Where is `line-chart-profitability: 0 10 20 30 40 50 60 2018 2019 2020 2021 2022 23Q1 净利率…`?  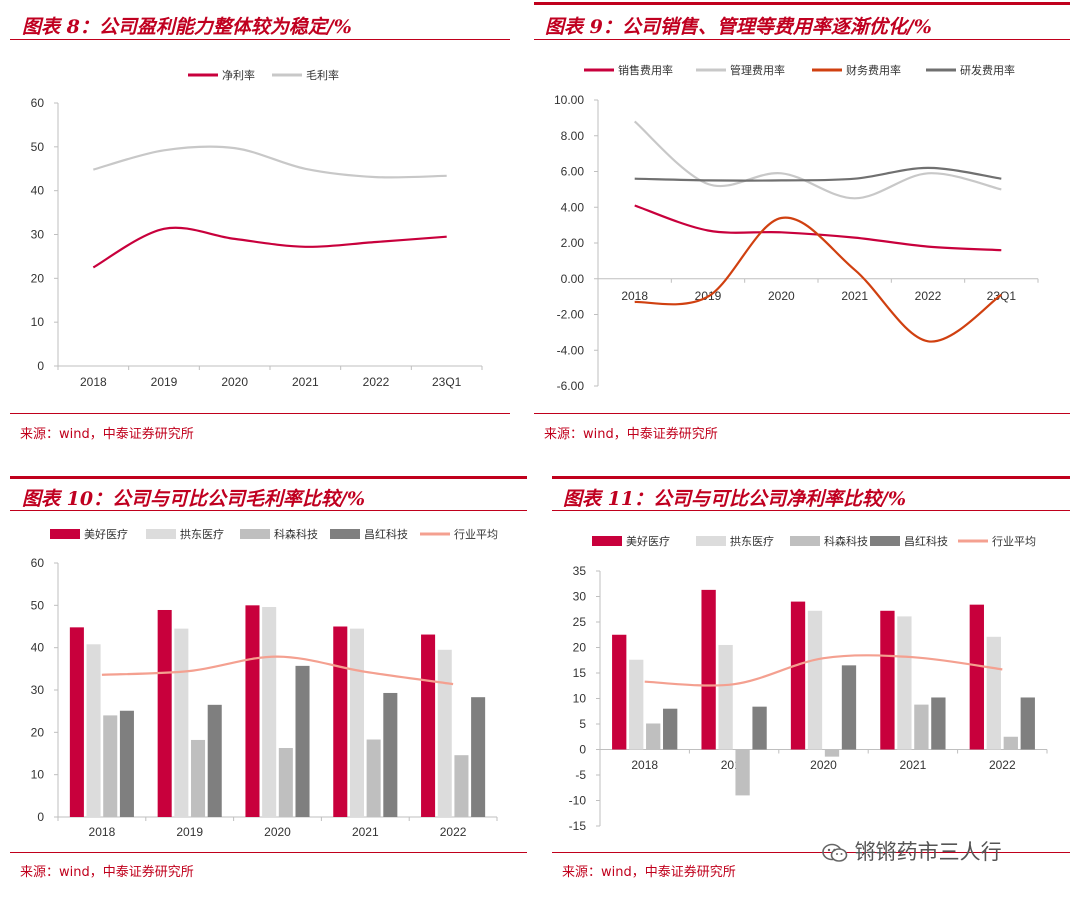
line-chart-profitability: 0 10 20 30 40 50 60 2018 2019 2020 2021 2022 23Q1 净利率… is located at coordinates (257, 228).